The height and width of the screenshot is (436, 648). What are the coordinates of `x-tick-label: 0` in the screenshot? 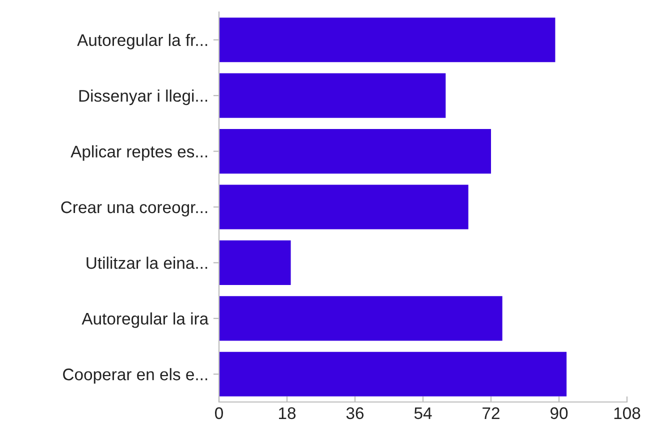 It's located at (219, 413).